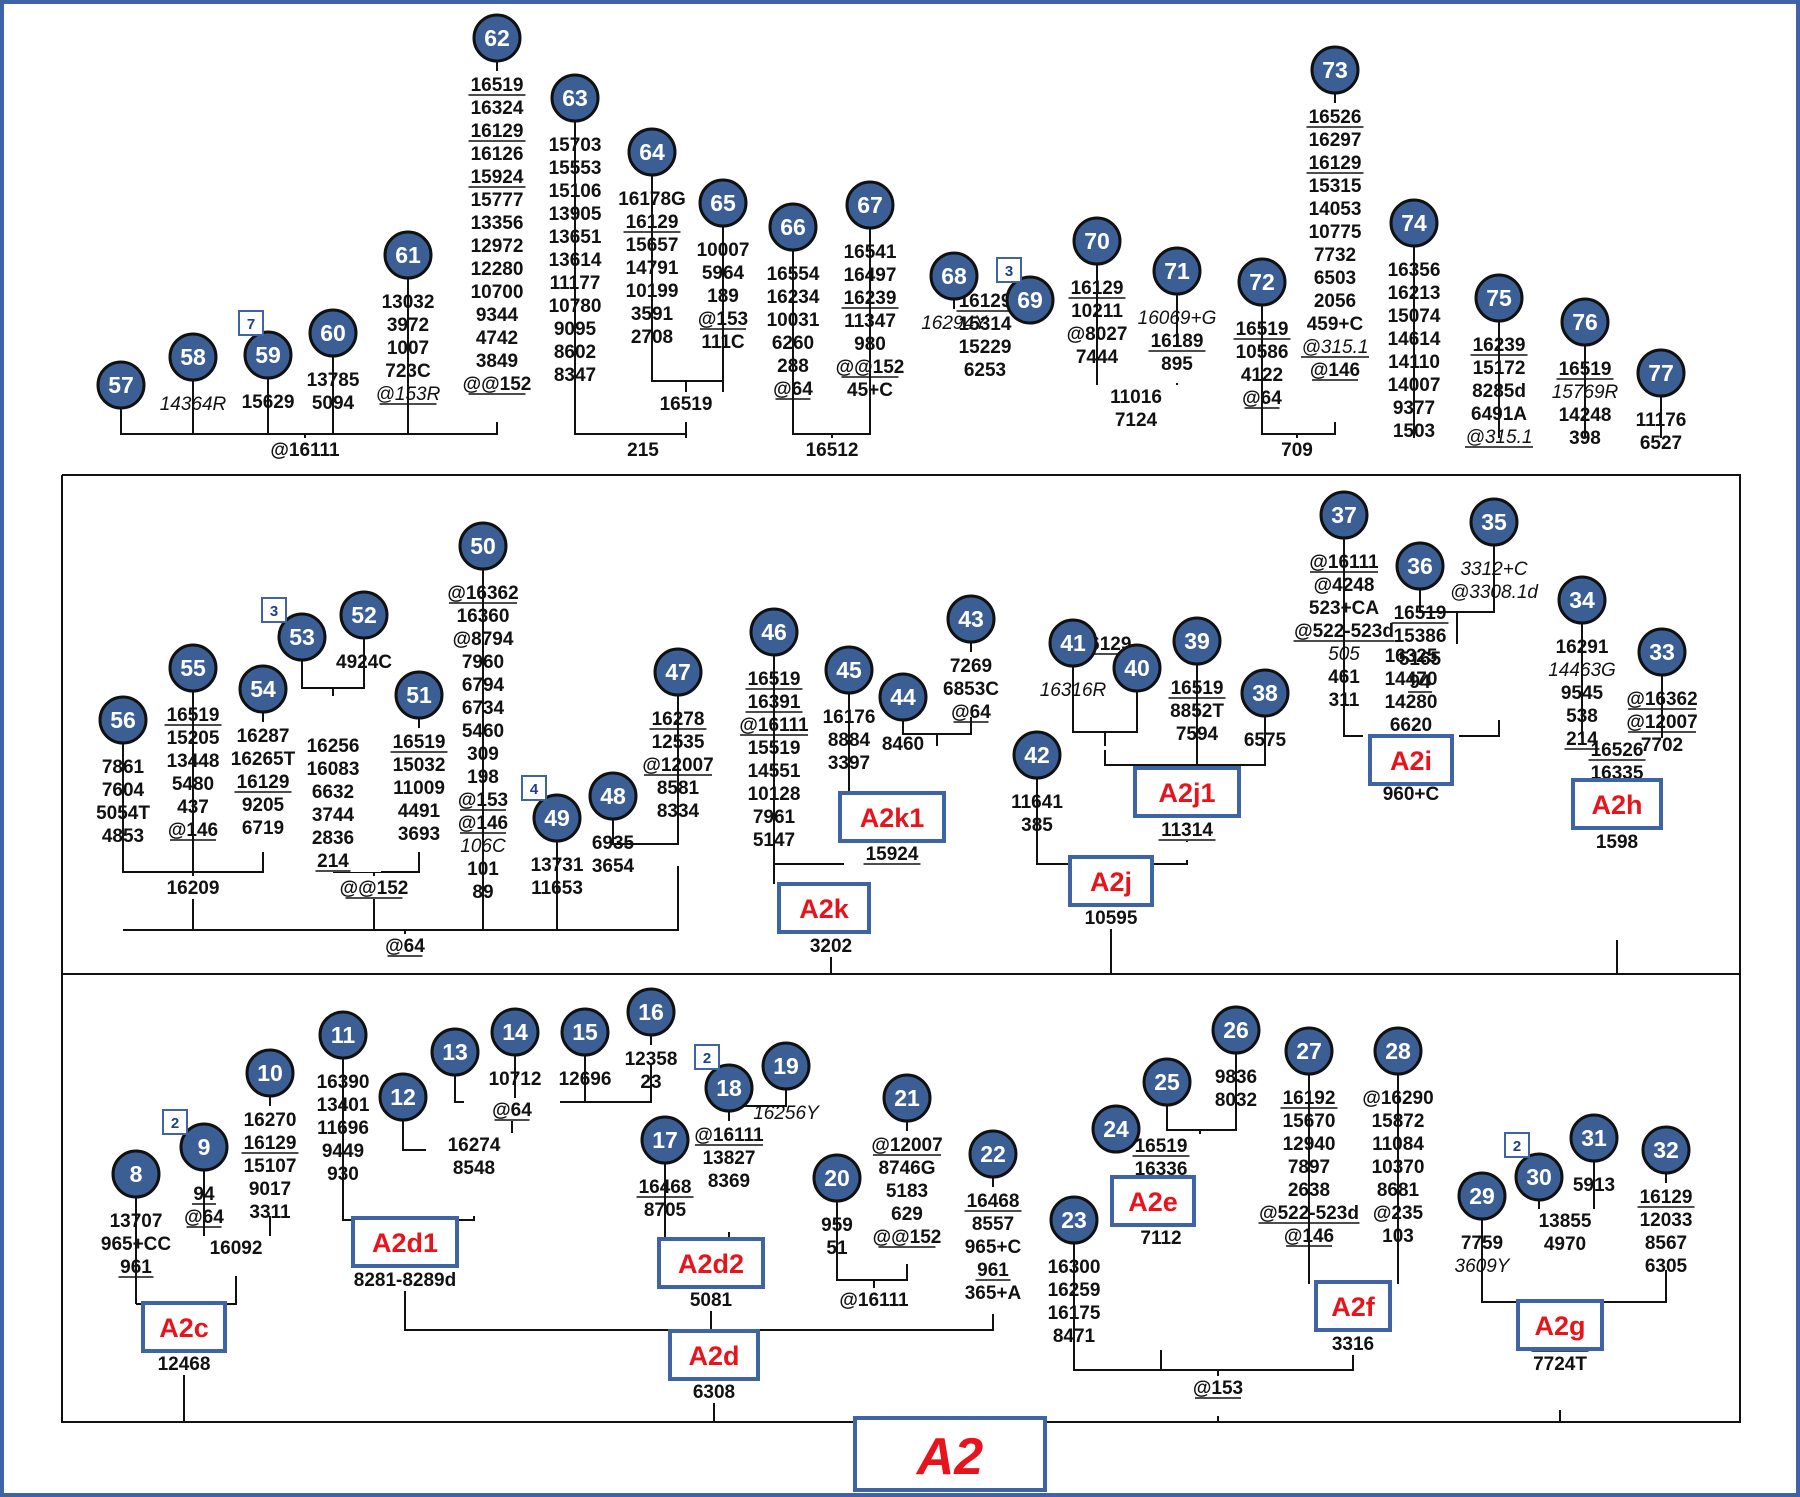 The height and width of the screenshot is (1497, 1800). I want to click on node-69: 69, so click(1030, 300).